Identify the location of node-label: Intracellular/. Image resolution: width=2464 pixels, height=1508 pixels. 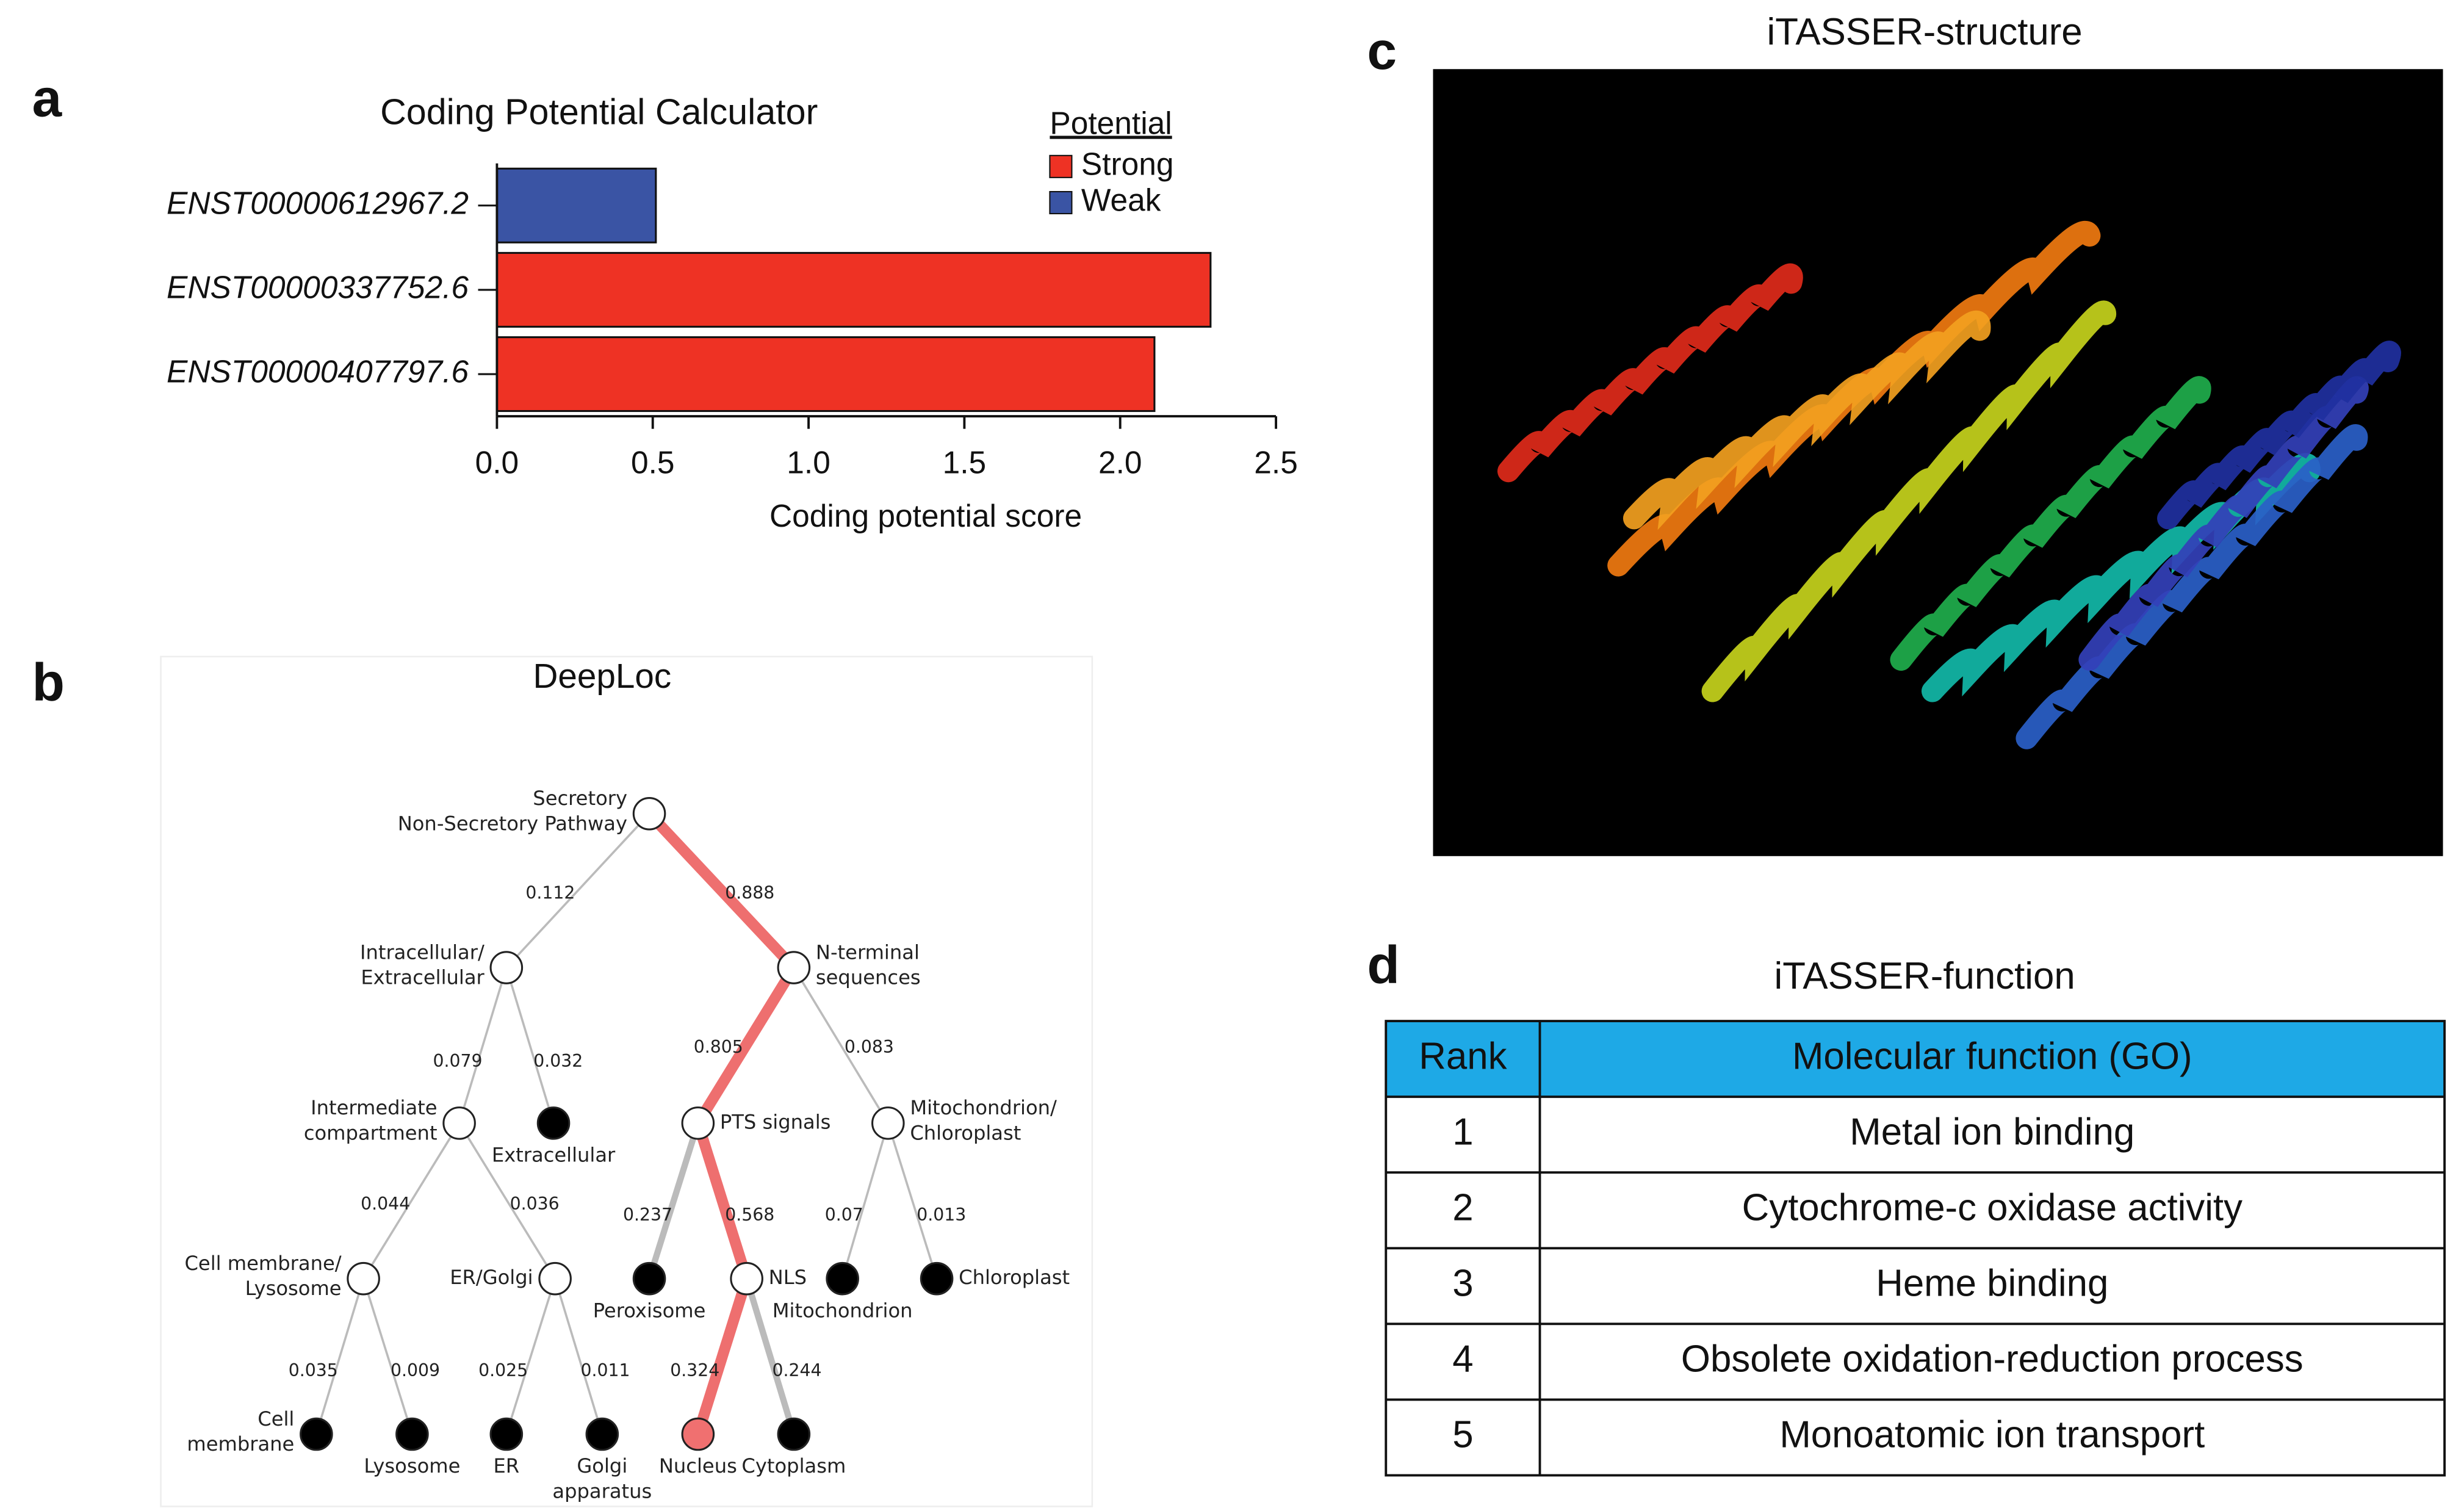
(423, 952).